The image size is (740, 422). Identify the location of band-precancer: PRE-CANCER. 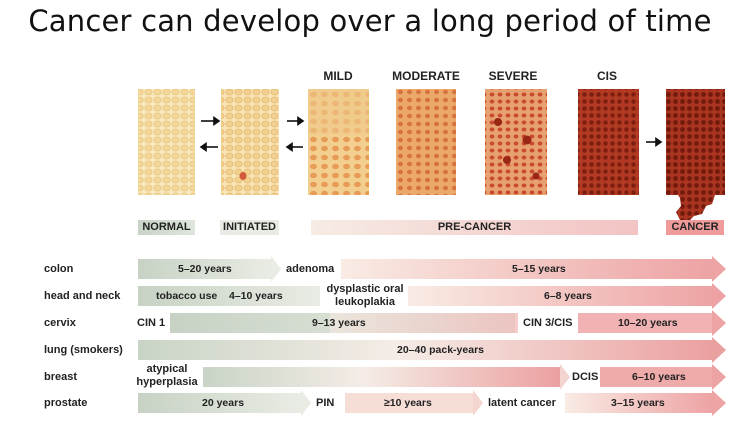
(474, 227).